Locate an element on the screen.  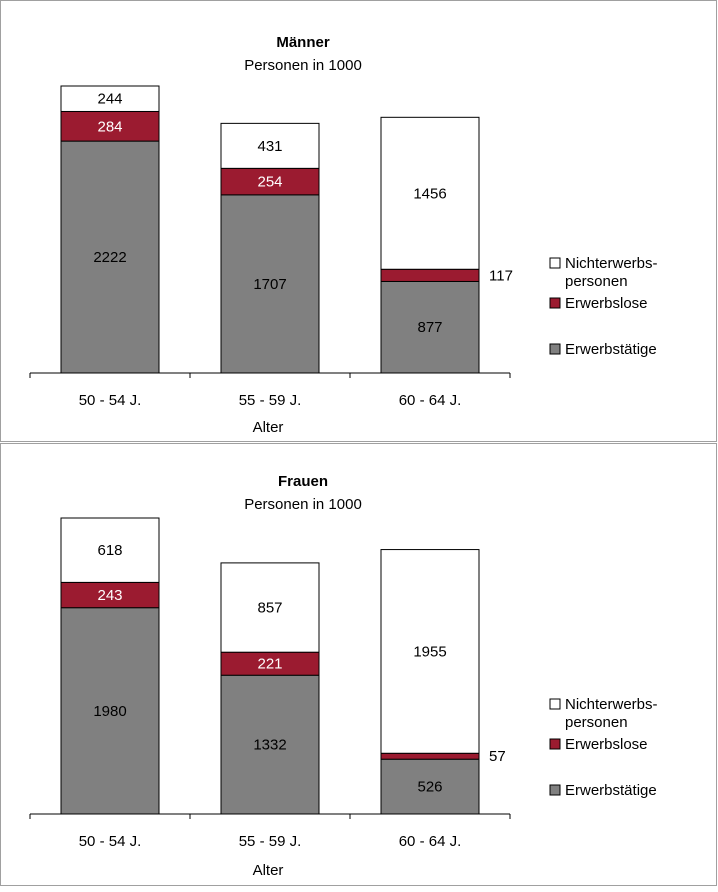
data-label: 526 is located at coordinates (429, 787).